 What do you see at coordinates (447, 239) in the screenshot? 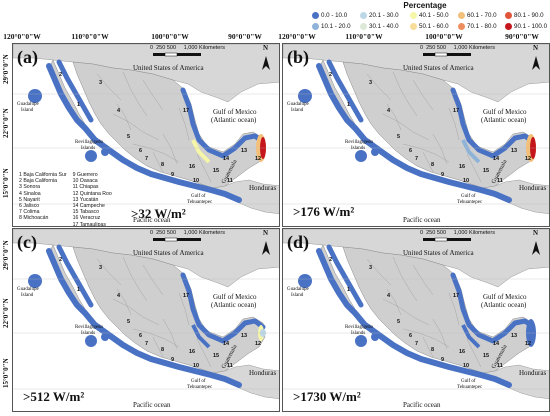
I see `scale-bar` at bounding box center [447, 239].